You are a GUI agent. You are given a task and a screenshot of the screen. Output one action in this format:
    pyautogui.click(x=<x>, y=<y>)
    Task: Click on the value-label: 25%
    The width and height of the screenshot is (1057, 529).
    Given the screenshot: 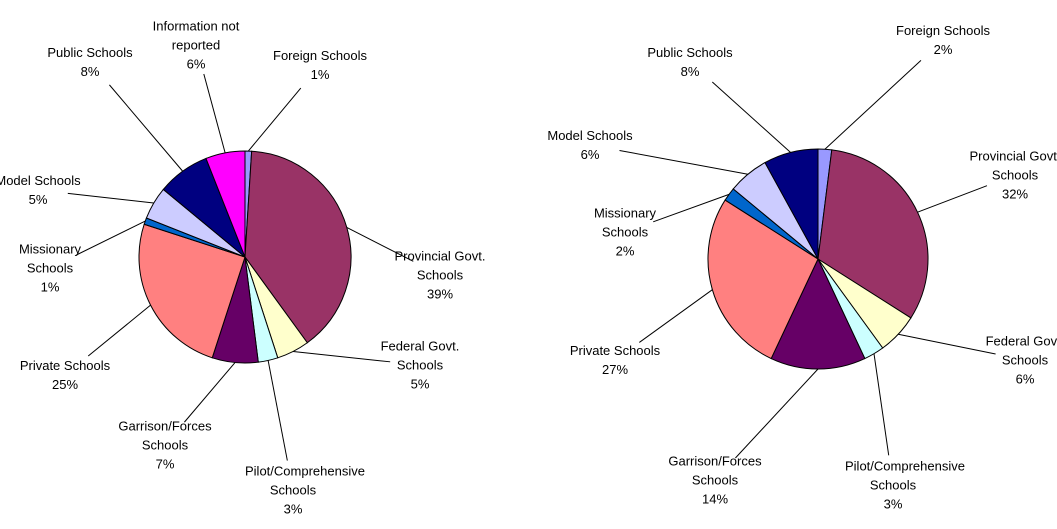 What is the action you would take?
    pyautogui.click(x=65, y=384)
    